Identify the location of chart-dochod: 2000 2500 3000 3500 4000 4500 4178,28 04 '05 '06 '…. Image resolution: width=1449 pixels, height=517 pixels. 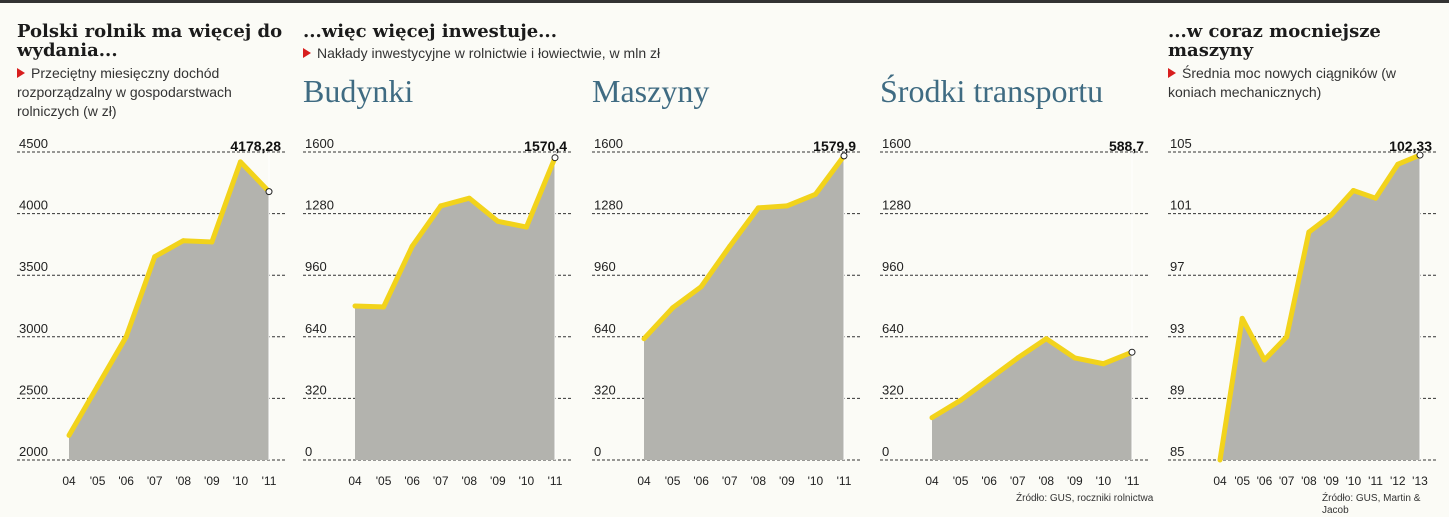
(151, 312).